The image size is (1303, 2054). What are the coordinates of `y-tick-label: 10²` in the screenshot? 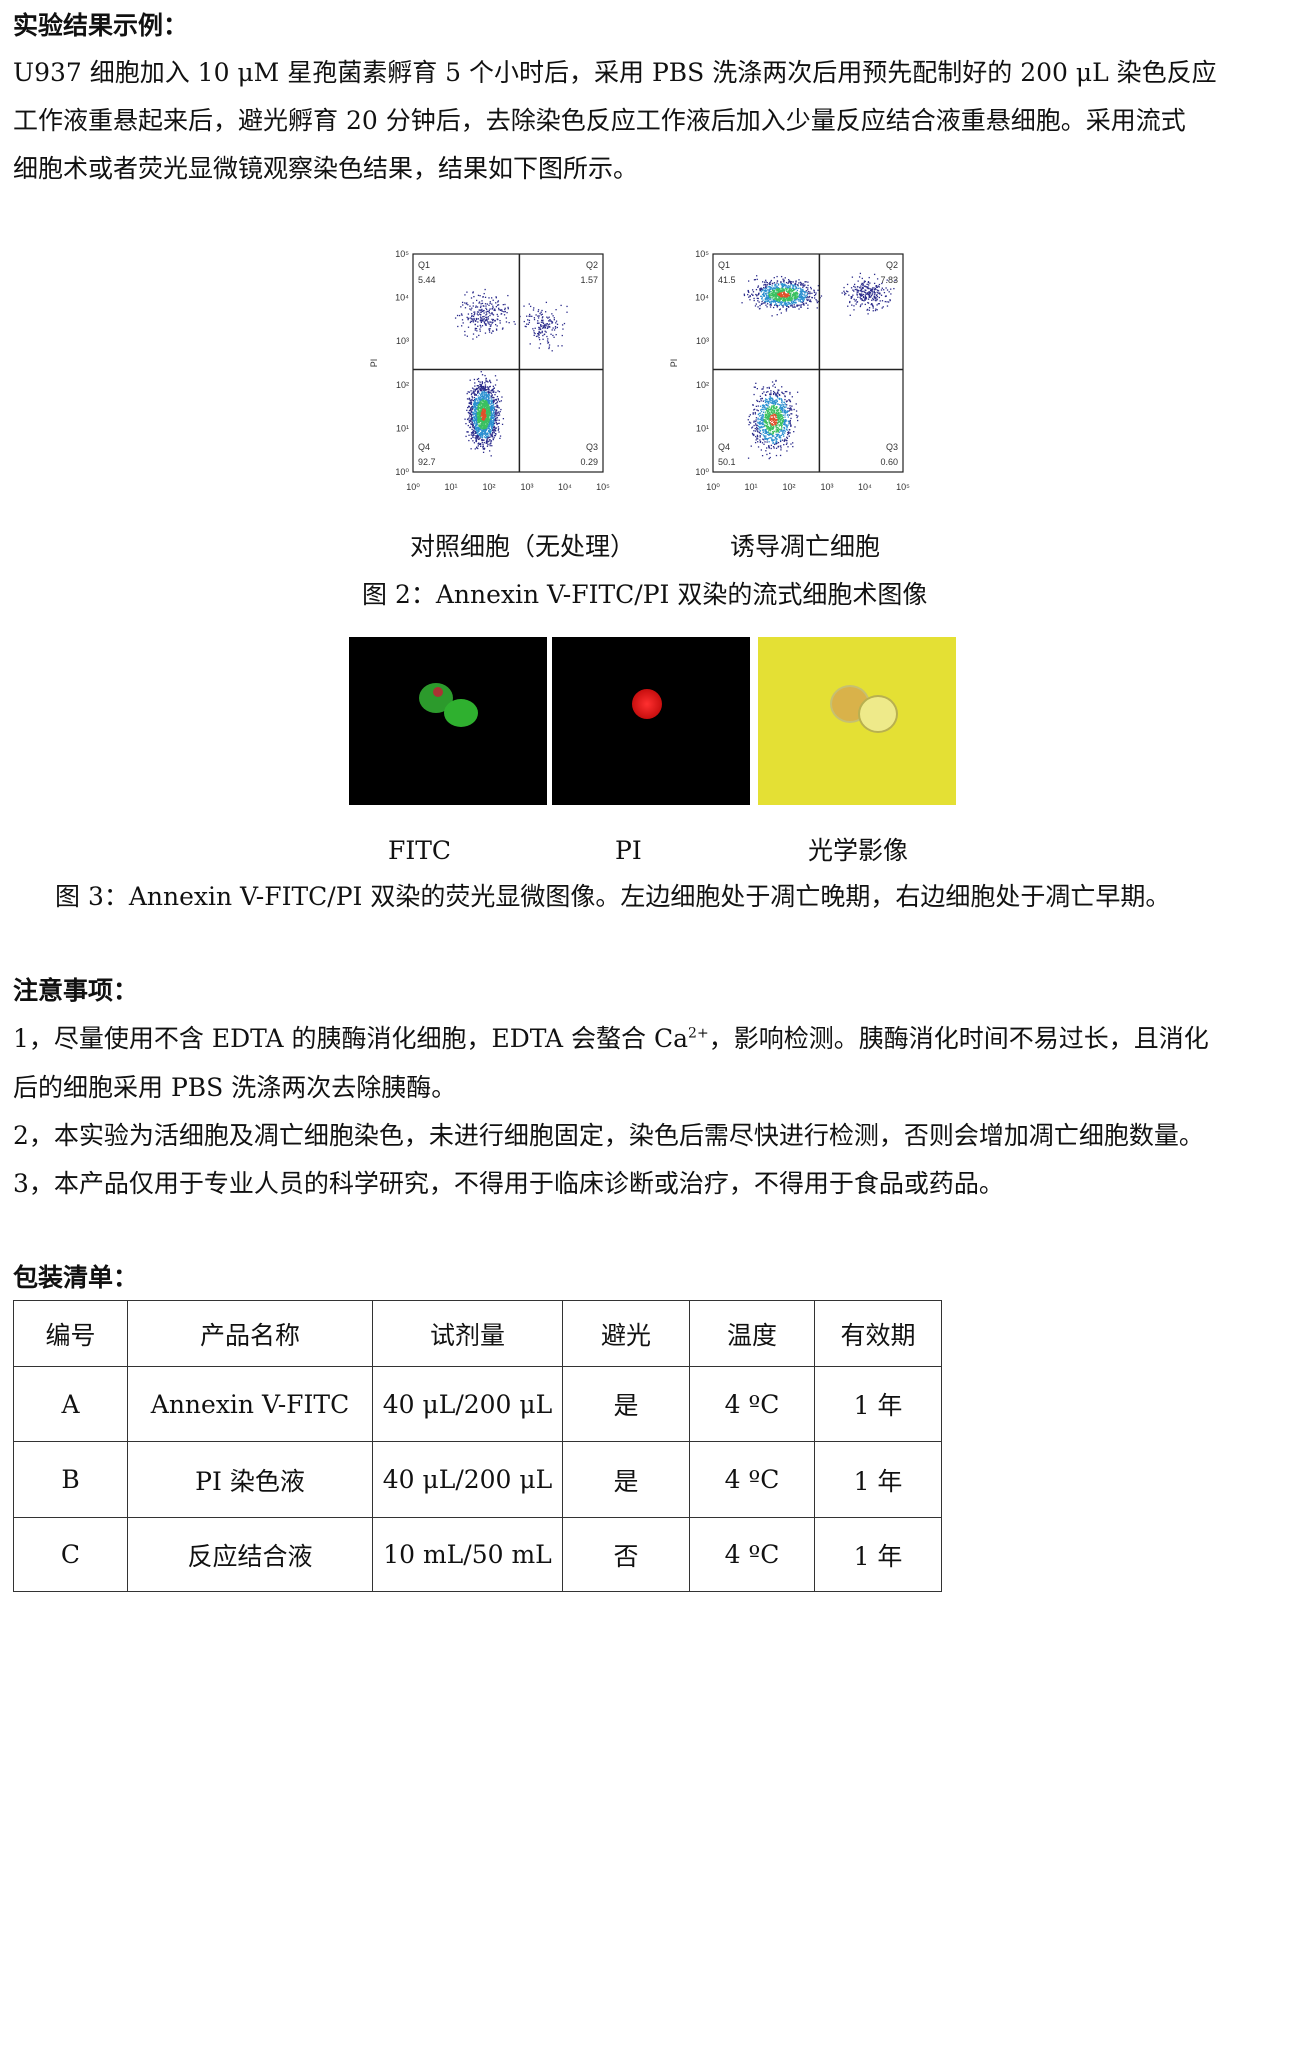 It's located at (402, 385).